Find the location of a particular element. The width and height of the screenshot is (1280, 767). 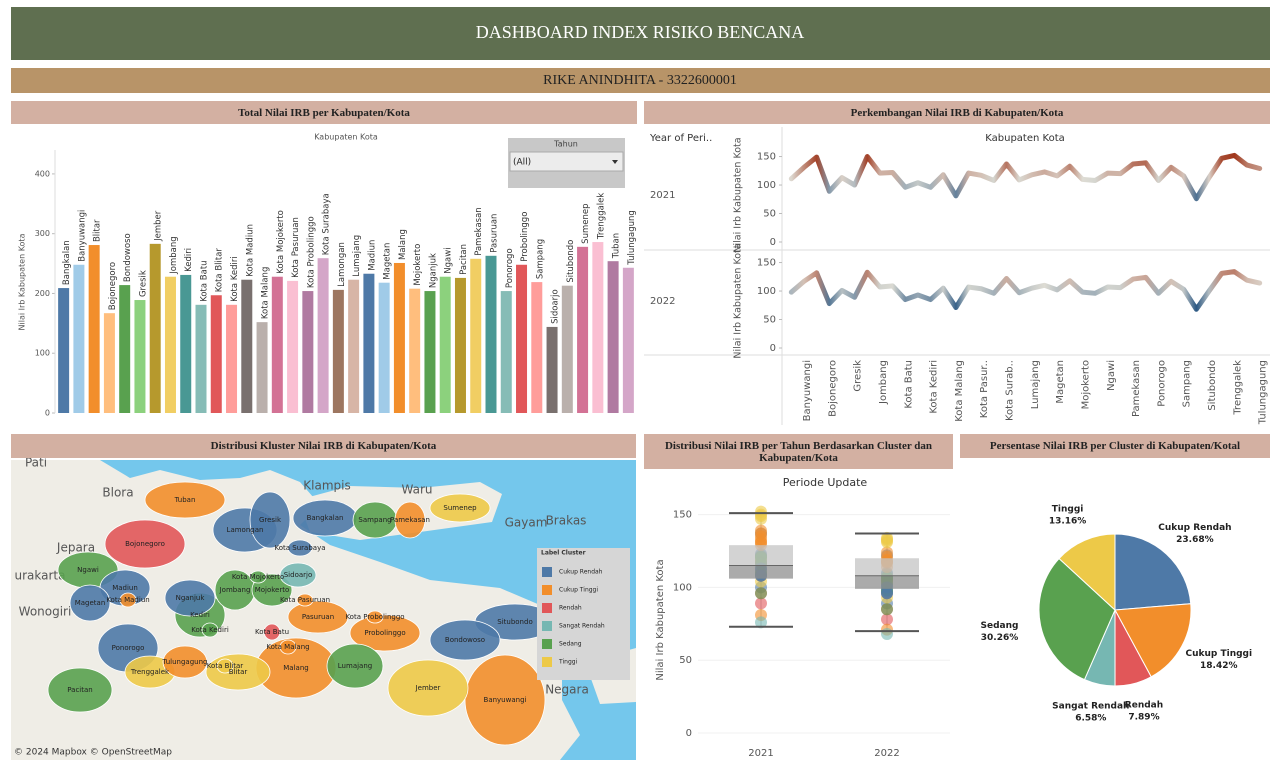

row-header: Year of Peri.. is located at coordinates (680, 138).